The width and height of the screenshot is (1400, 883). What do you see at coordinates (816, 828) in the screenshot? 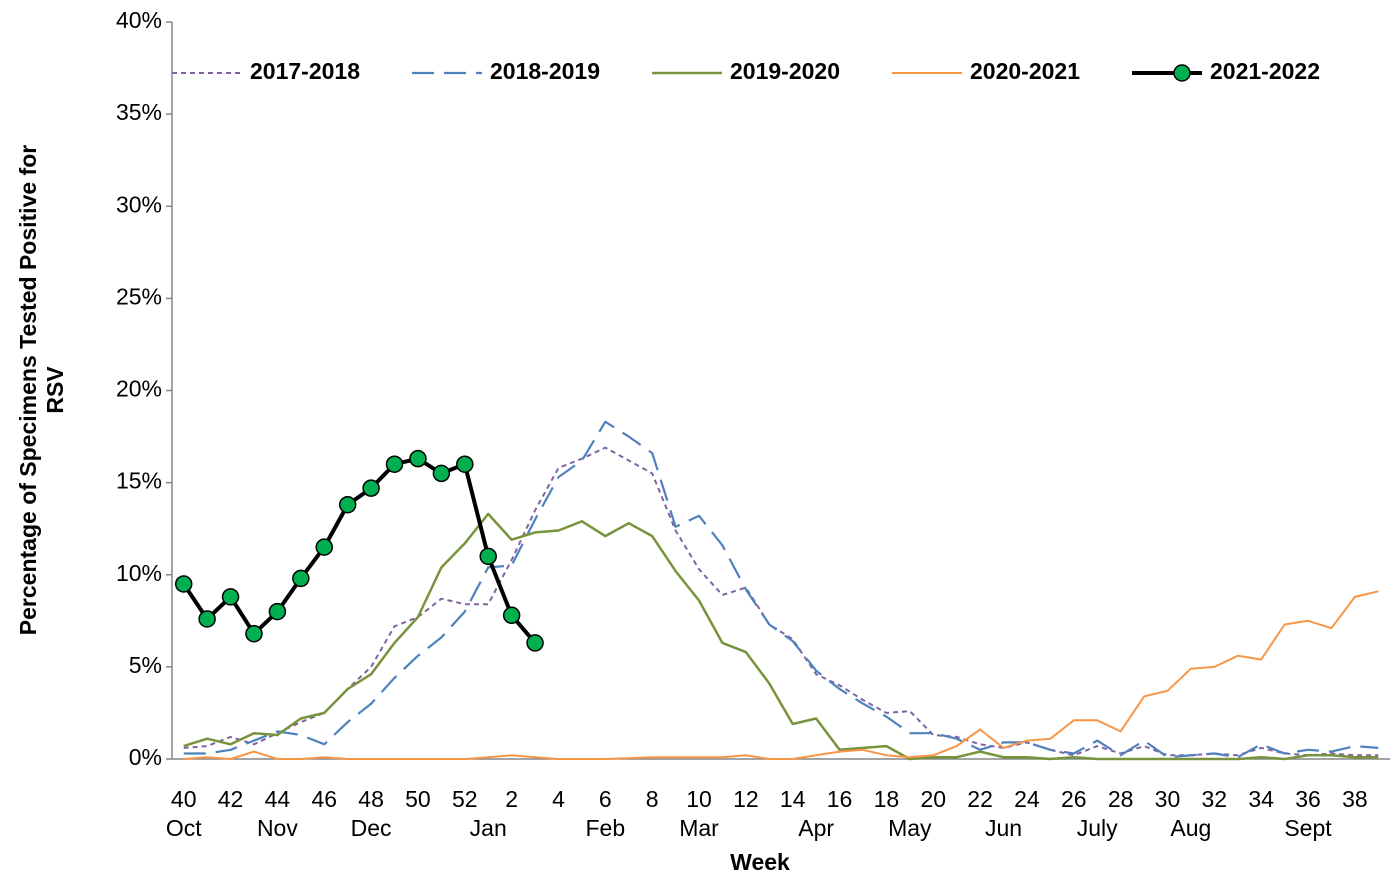
I see `month-label: Apr` at bounding box center [816, 828].